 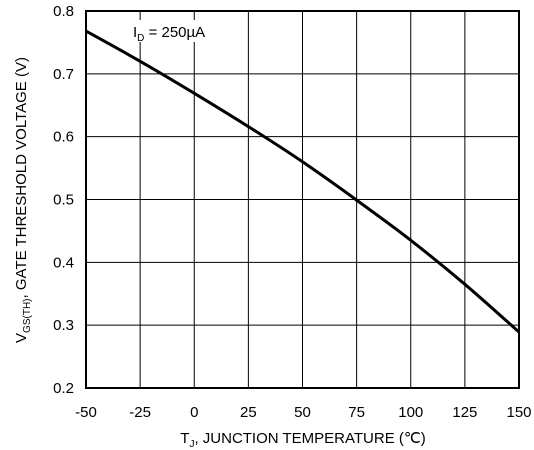 What do you see at coordinates (21, 177) in the screenshot?
I see `y-axis-text: , GATE THRESHOLD VOLTAGE (V)` at bounding box center [21, 177].